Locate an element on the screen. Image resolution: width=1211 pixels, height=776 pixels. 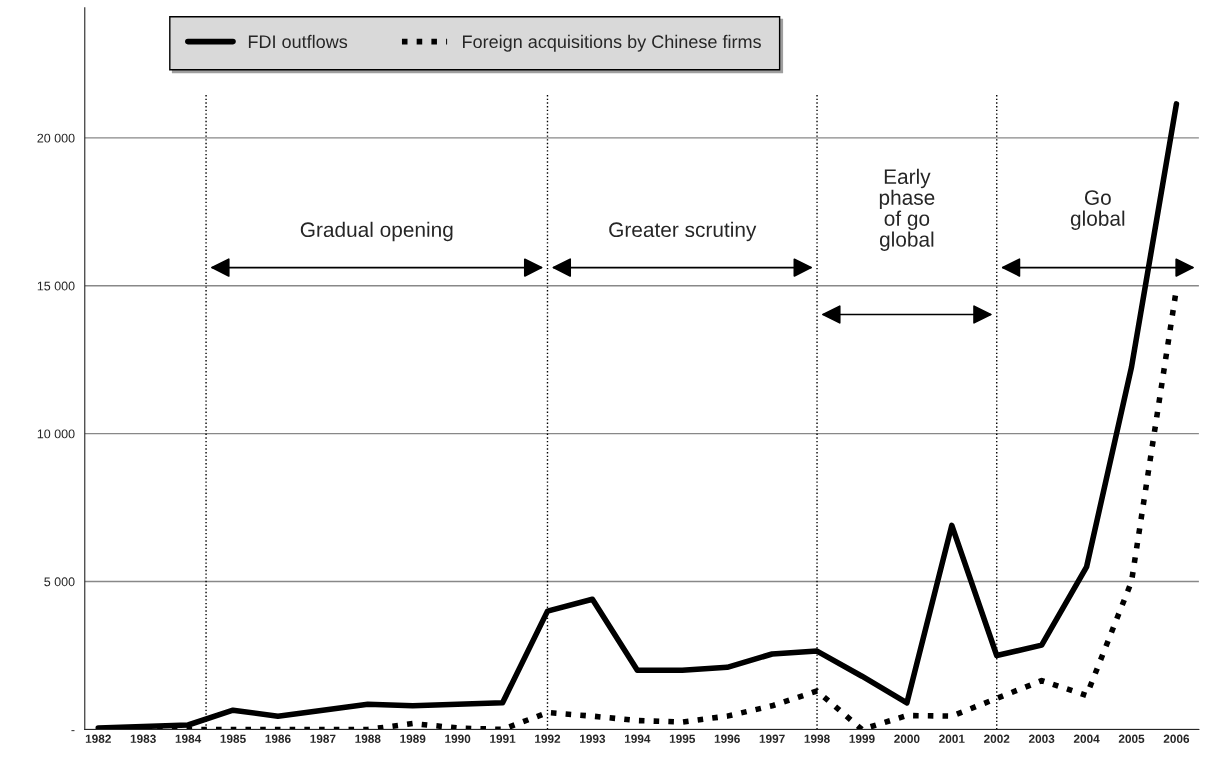
x-tick-label: 1993 is located at coordinates (593, 738).